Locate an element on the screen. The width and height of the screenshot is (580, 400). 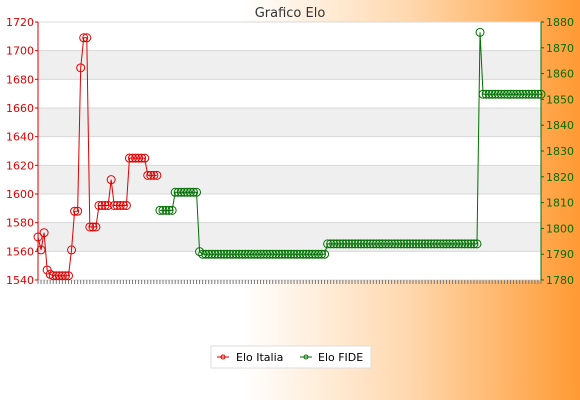
legend-item-elo-italia: Elo Italia is located at coordinates (250, 357).